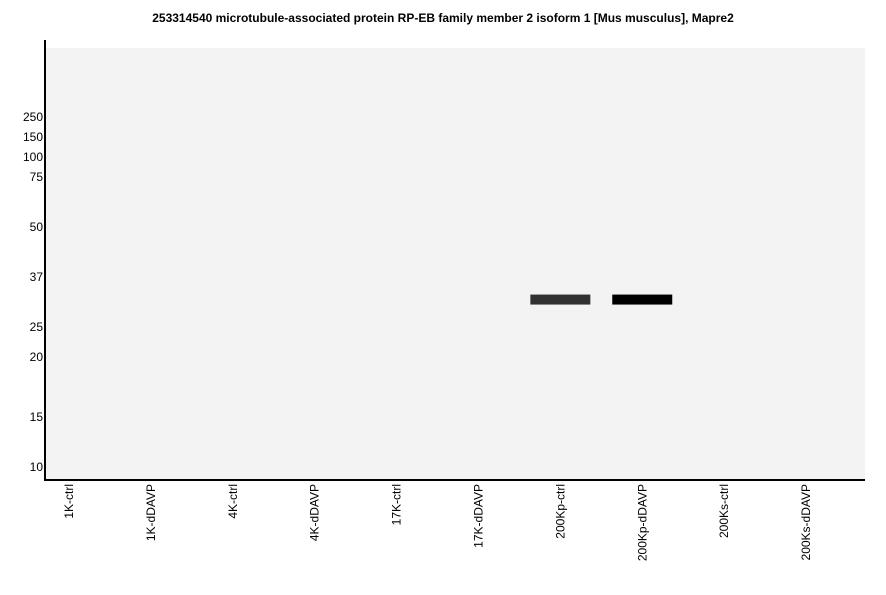  I want to click on y-tick-label: 150, so click(33, 137).